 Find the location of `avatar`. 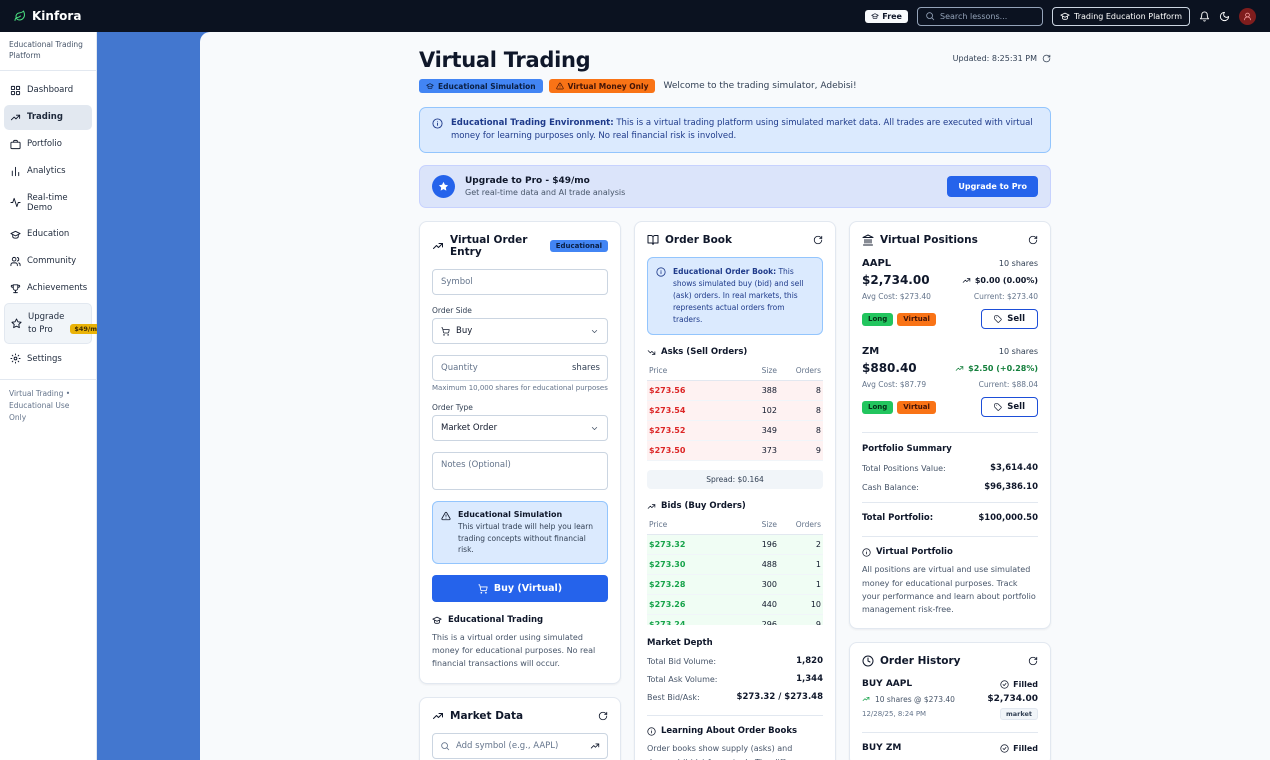

avatar is located at coordinates (1247, 16).